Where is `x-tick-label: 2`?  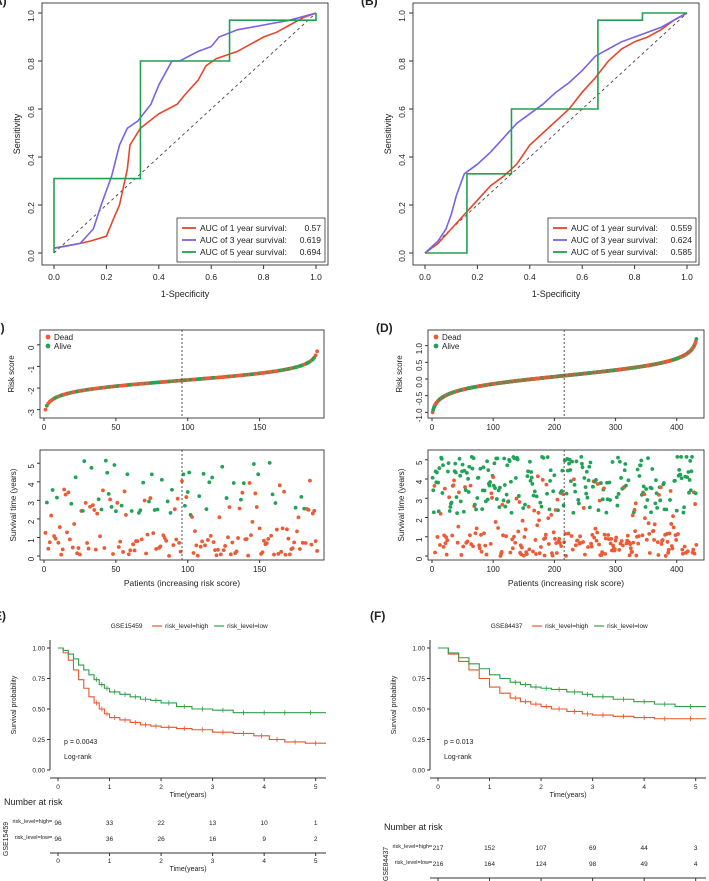
x-tick-label: 2 is located at coordinates (161, 787).